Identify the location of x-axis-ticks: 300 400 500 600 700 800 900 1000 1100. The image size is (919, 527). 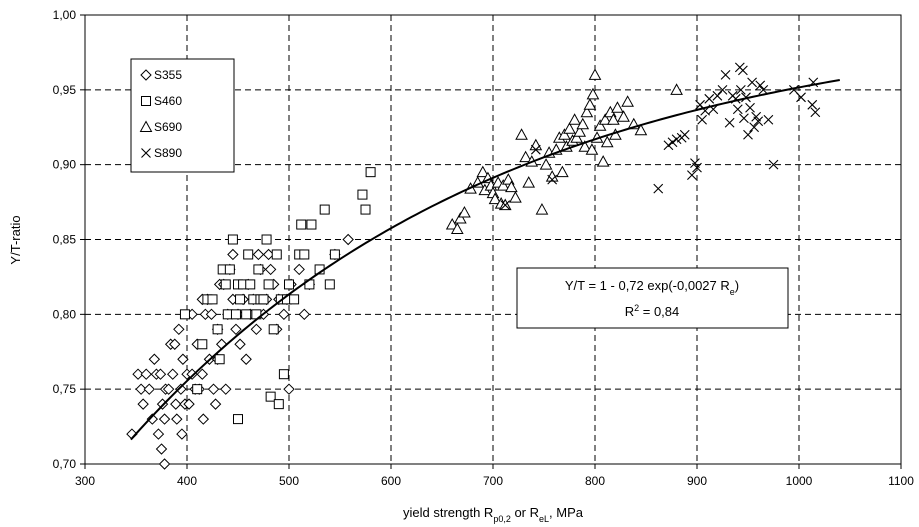
(494, 476).